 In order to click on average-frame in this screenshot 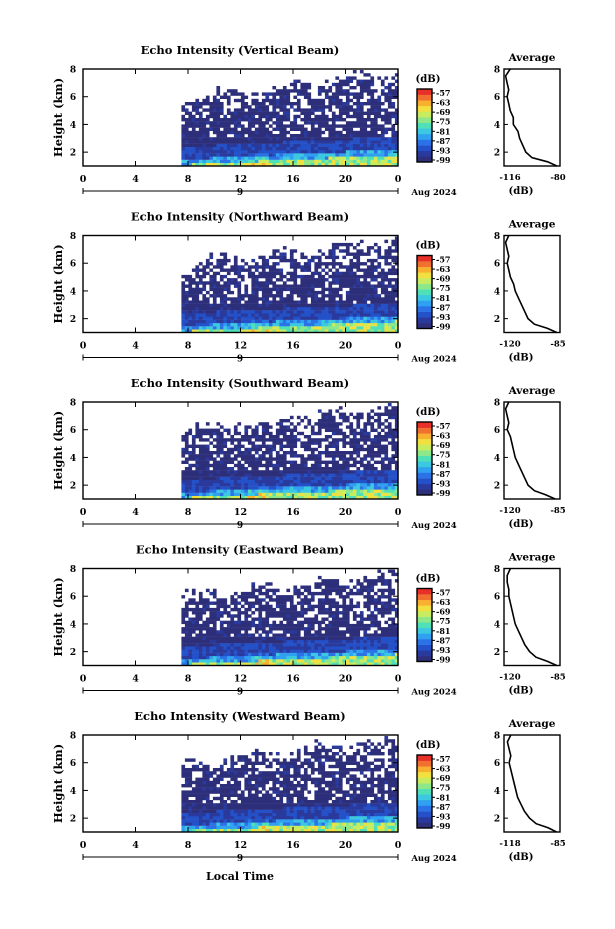, I will do `click(532, 450)`.